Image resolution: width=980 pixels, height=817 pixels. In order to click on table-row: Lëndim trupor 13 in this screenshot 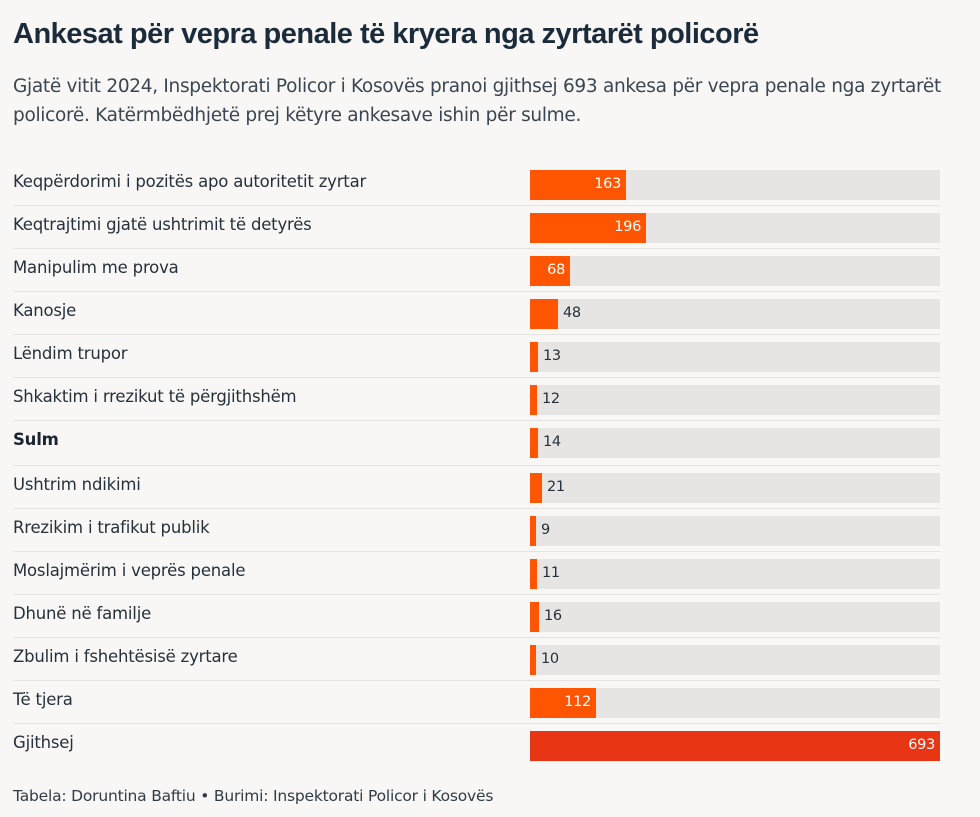, I will do `click(476, 356)`.